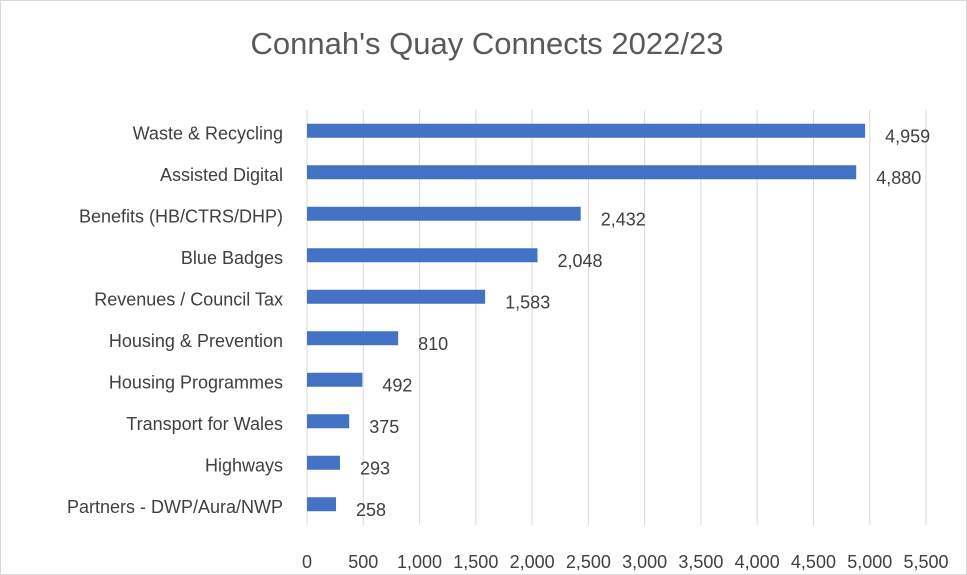 This screenshot has width=967, height=575. What do you see at coordinates (204, 424) in the screenshot?
I see `y-tick-label: Transport for Wales` at bounding box center [204, 424].